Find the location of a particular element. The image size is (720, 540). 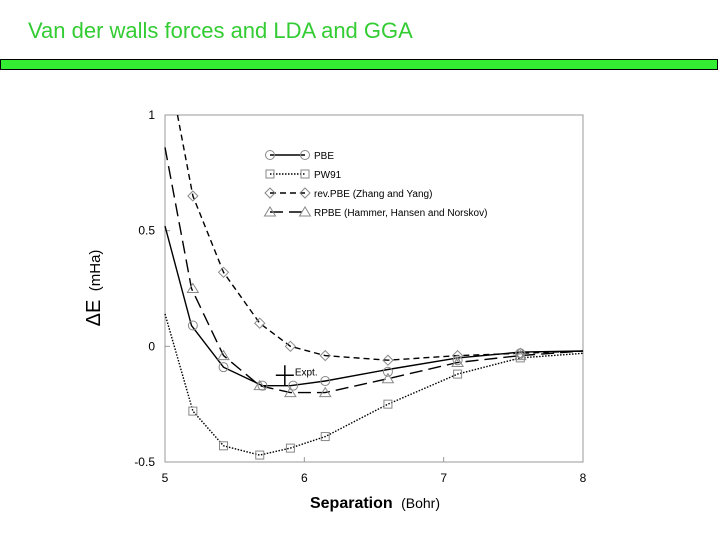

expt-label: Expt. is located at coordinates (306, 372).